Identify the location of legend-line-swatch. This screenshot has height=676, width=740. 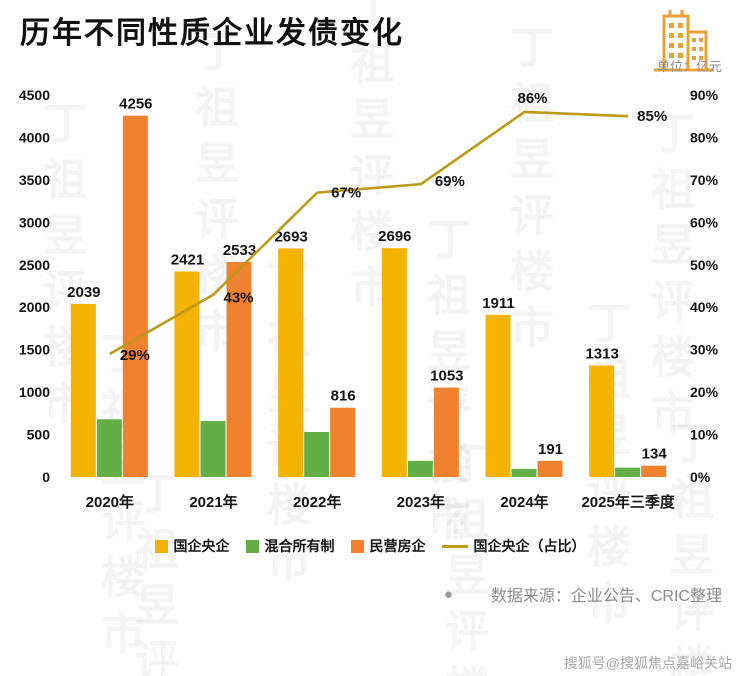
(454, 546).